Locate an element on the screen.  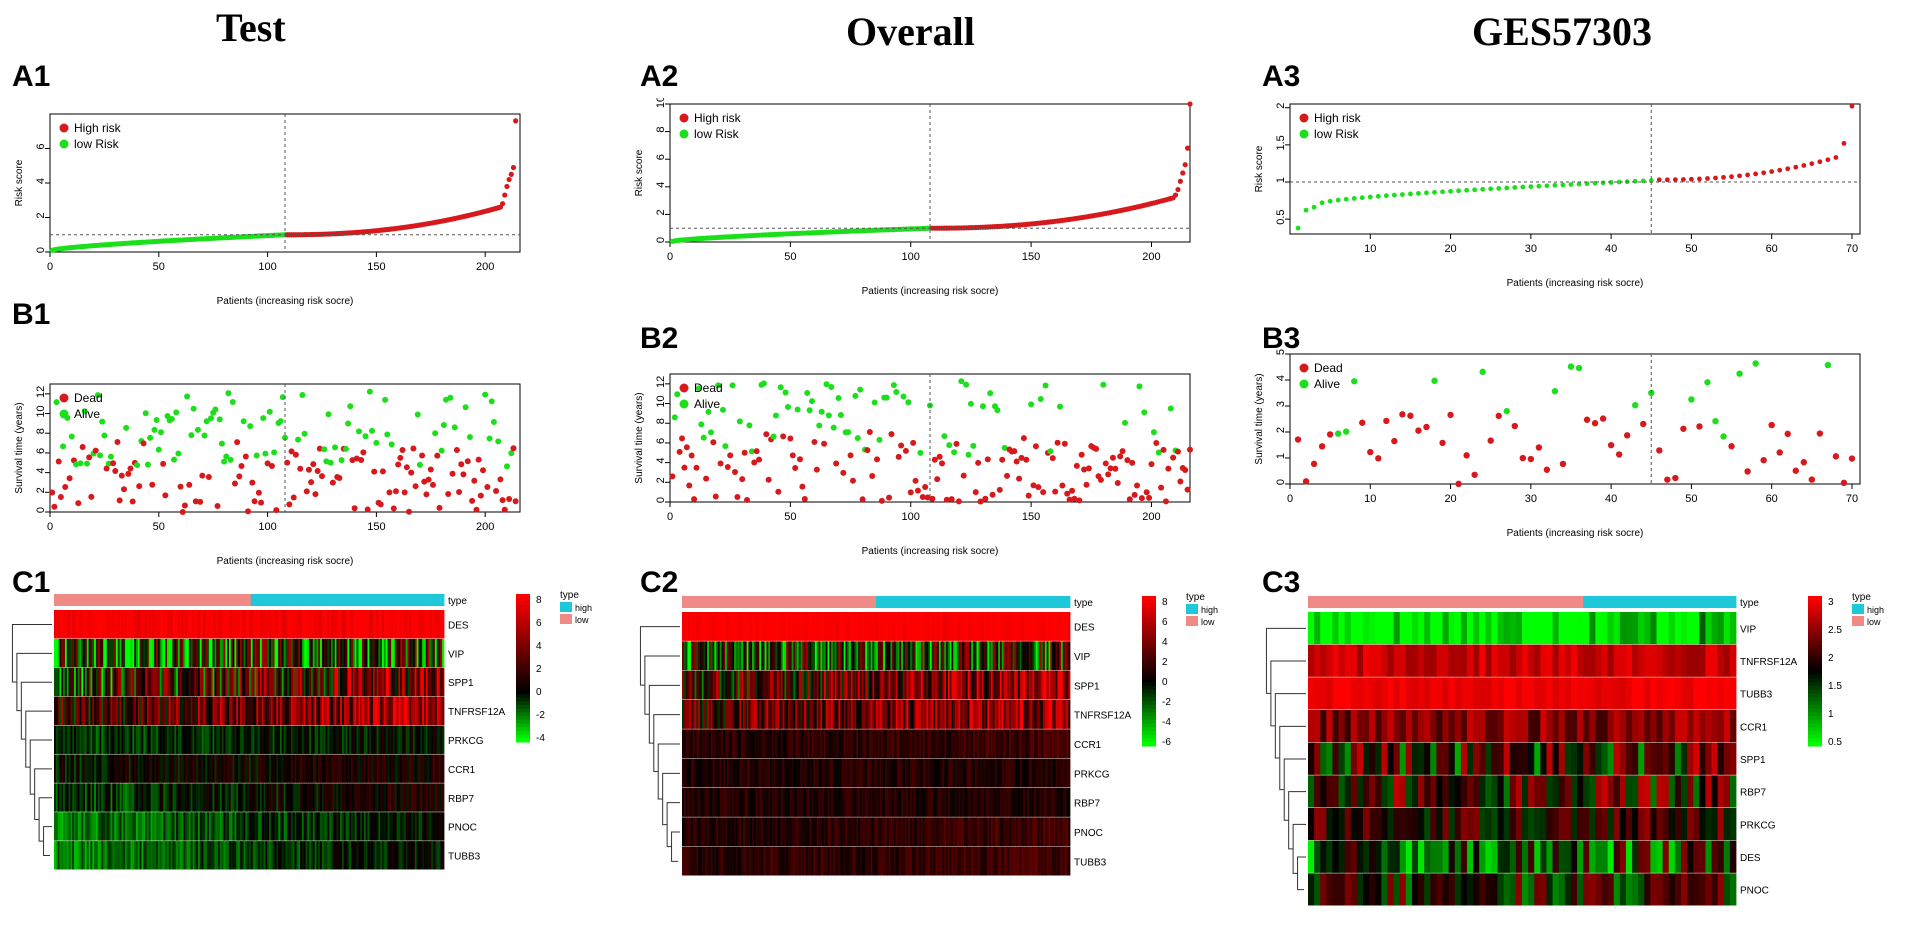
legend-alive-label: Alive is located at coordinates (707, 404).